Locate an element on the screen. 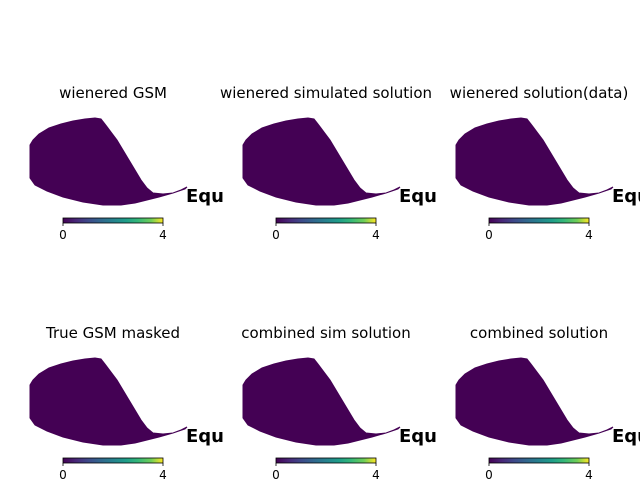 Image resolution: width=640 pixels, height=480 pixels. panel-title: wienered solution(data) is located at coordinates (539, 93).